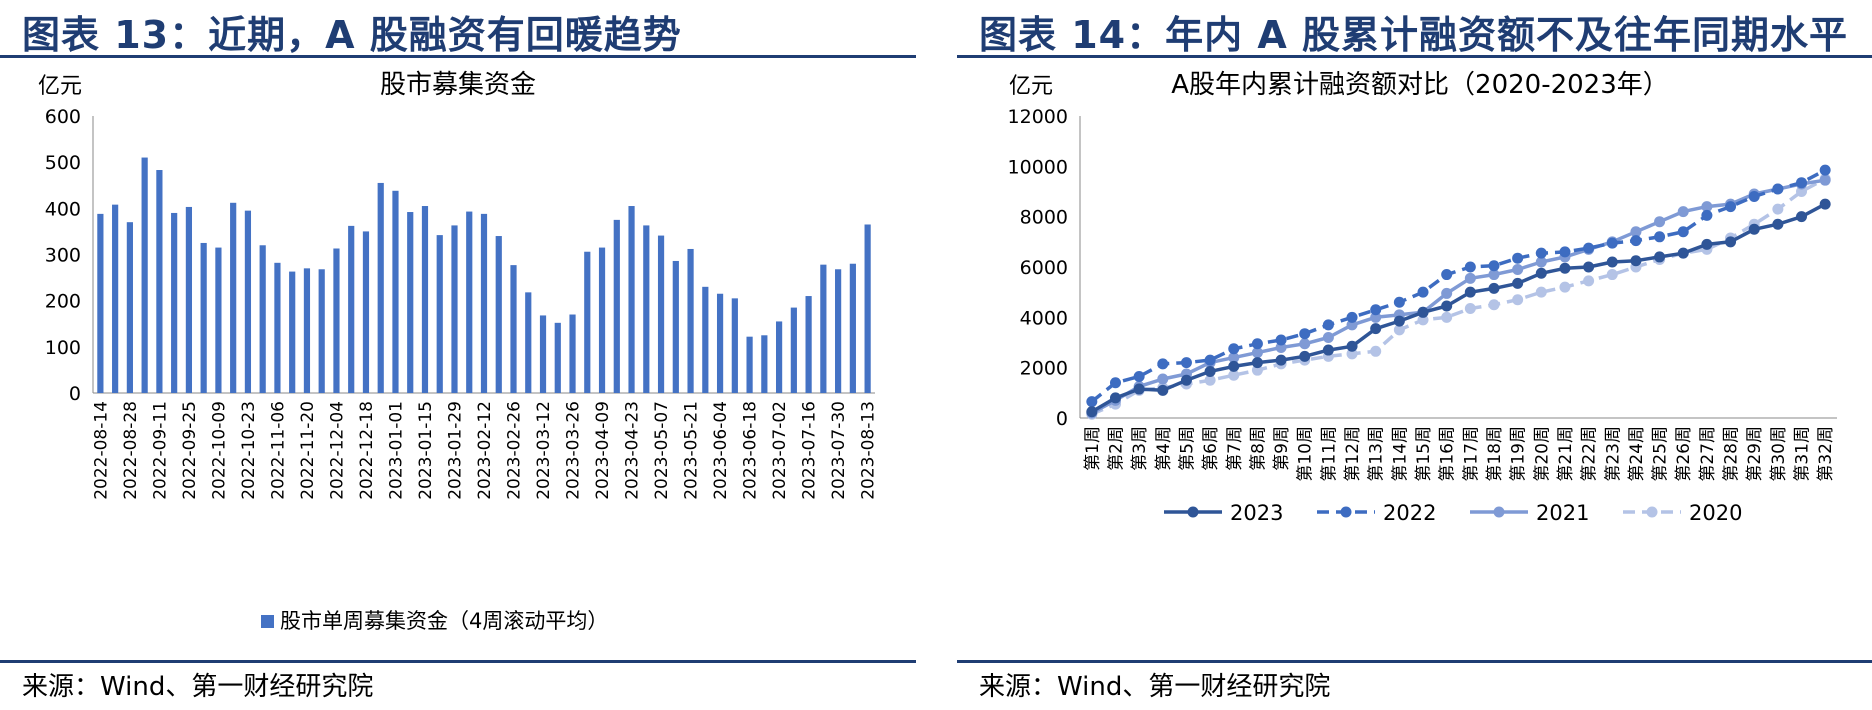 Image resolution: width=1872 pixels, height=710 pixels. I want to click on y-tick-label: 2000, so click(1044, 369).